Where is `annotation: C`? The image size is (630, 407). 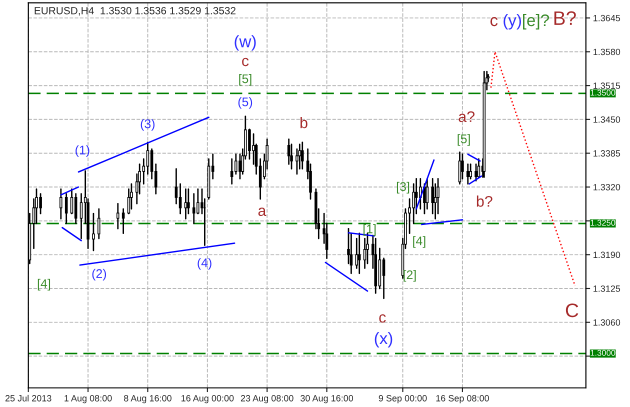
annotation: C is located at coordinates (572, 310).